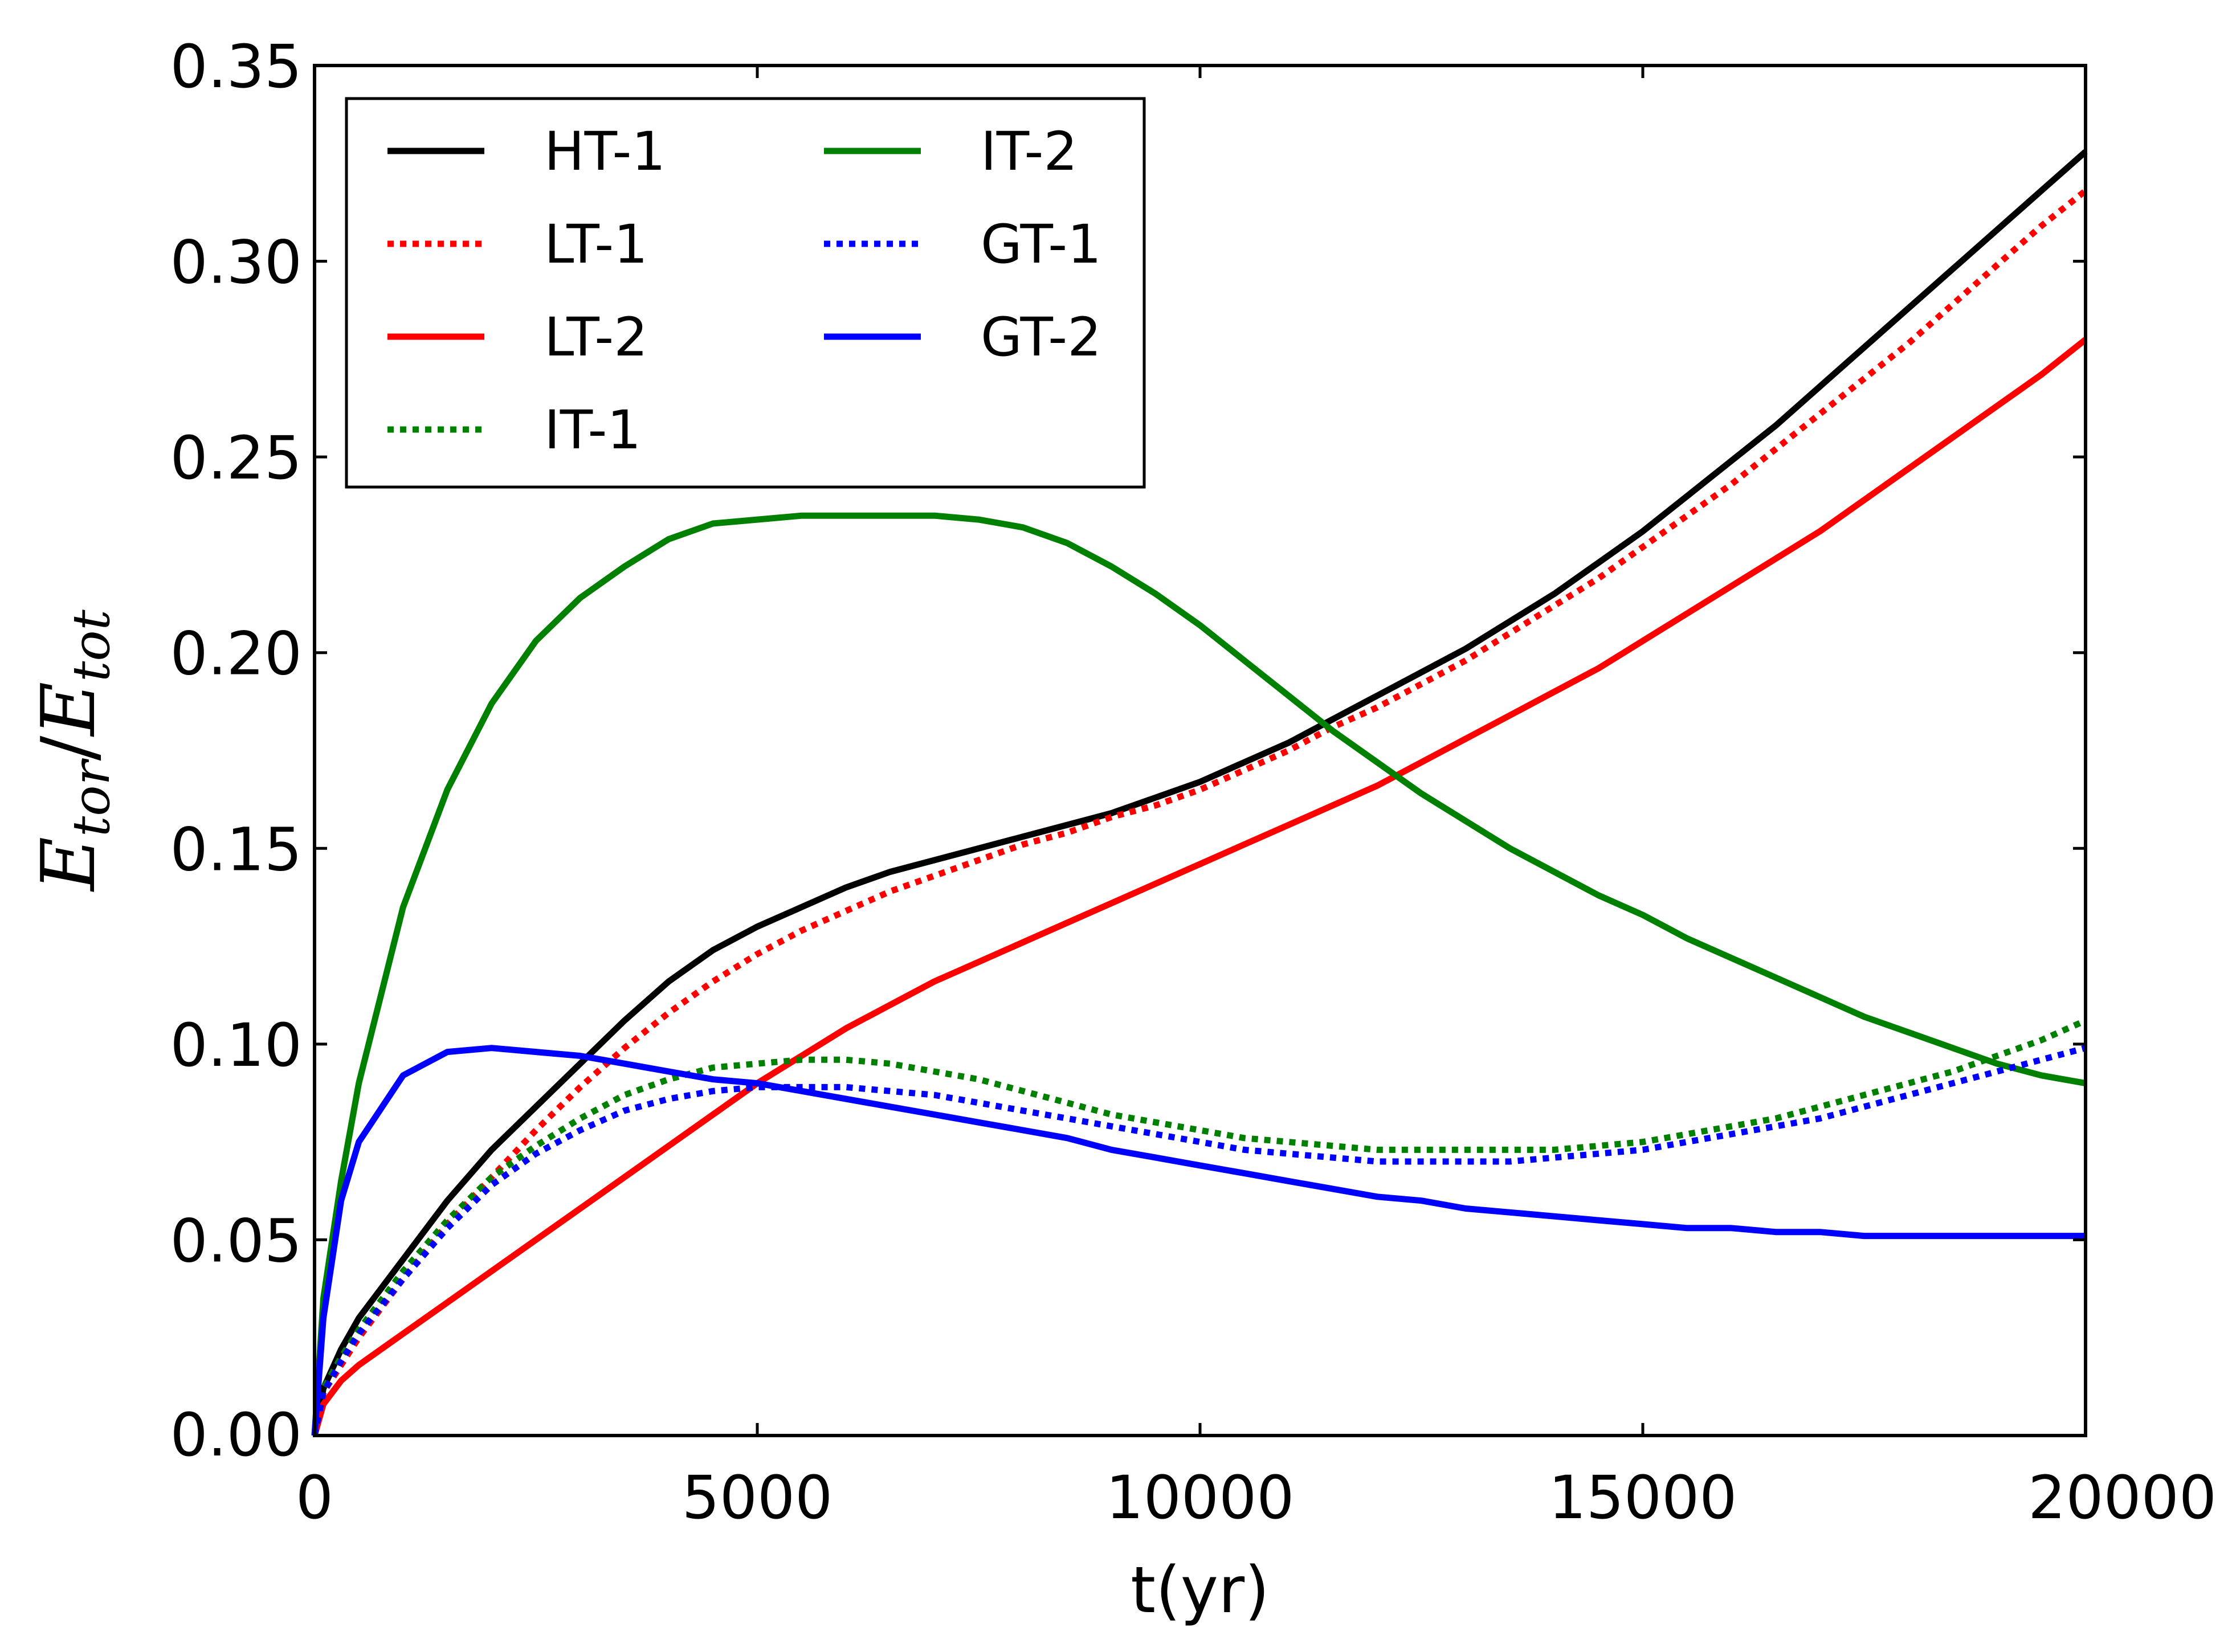 This screenshot has width=2228, height=1652. What do you see at coordinates (68, 747) in the screenshot?
I see `y-label-slash: /` at bounding box center [68, 747].